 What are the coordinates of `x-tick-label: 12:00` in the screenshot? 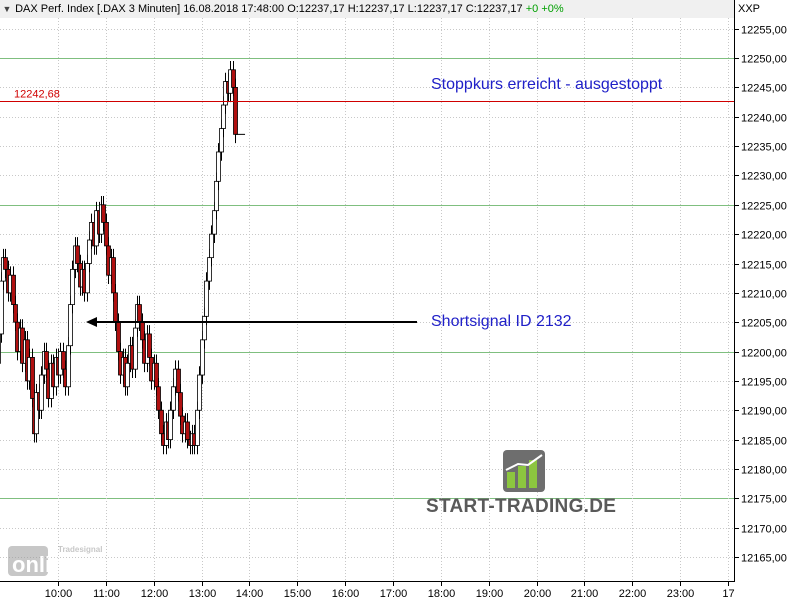 It's located at (155, 594).